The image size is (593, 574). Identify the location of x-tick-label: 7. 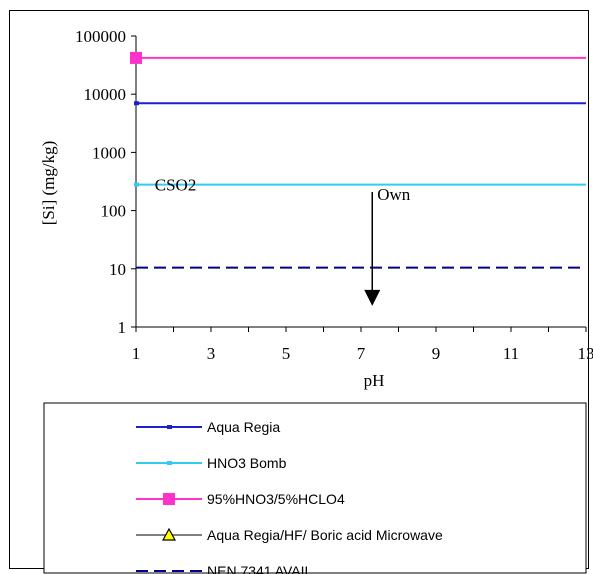
(361, 353).